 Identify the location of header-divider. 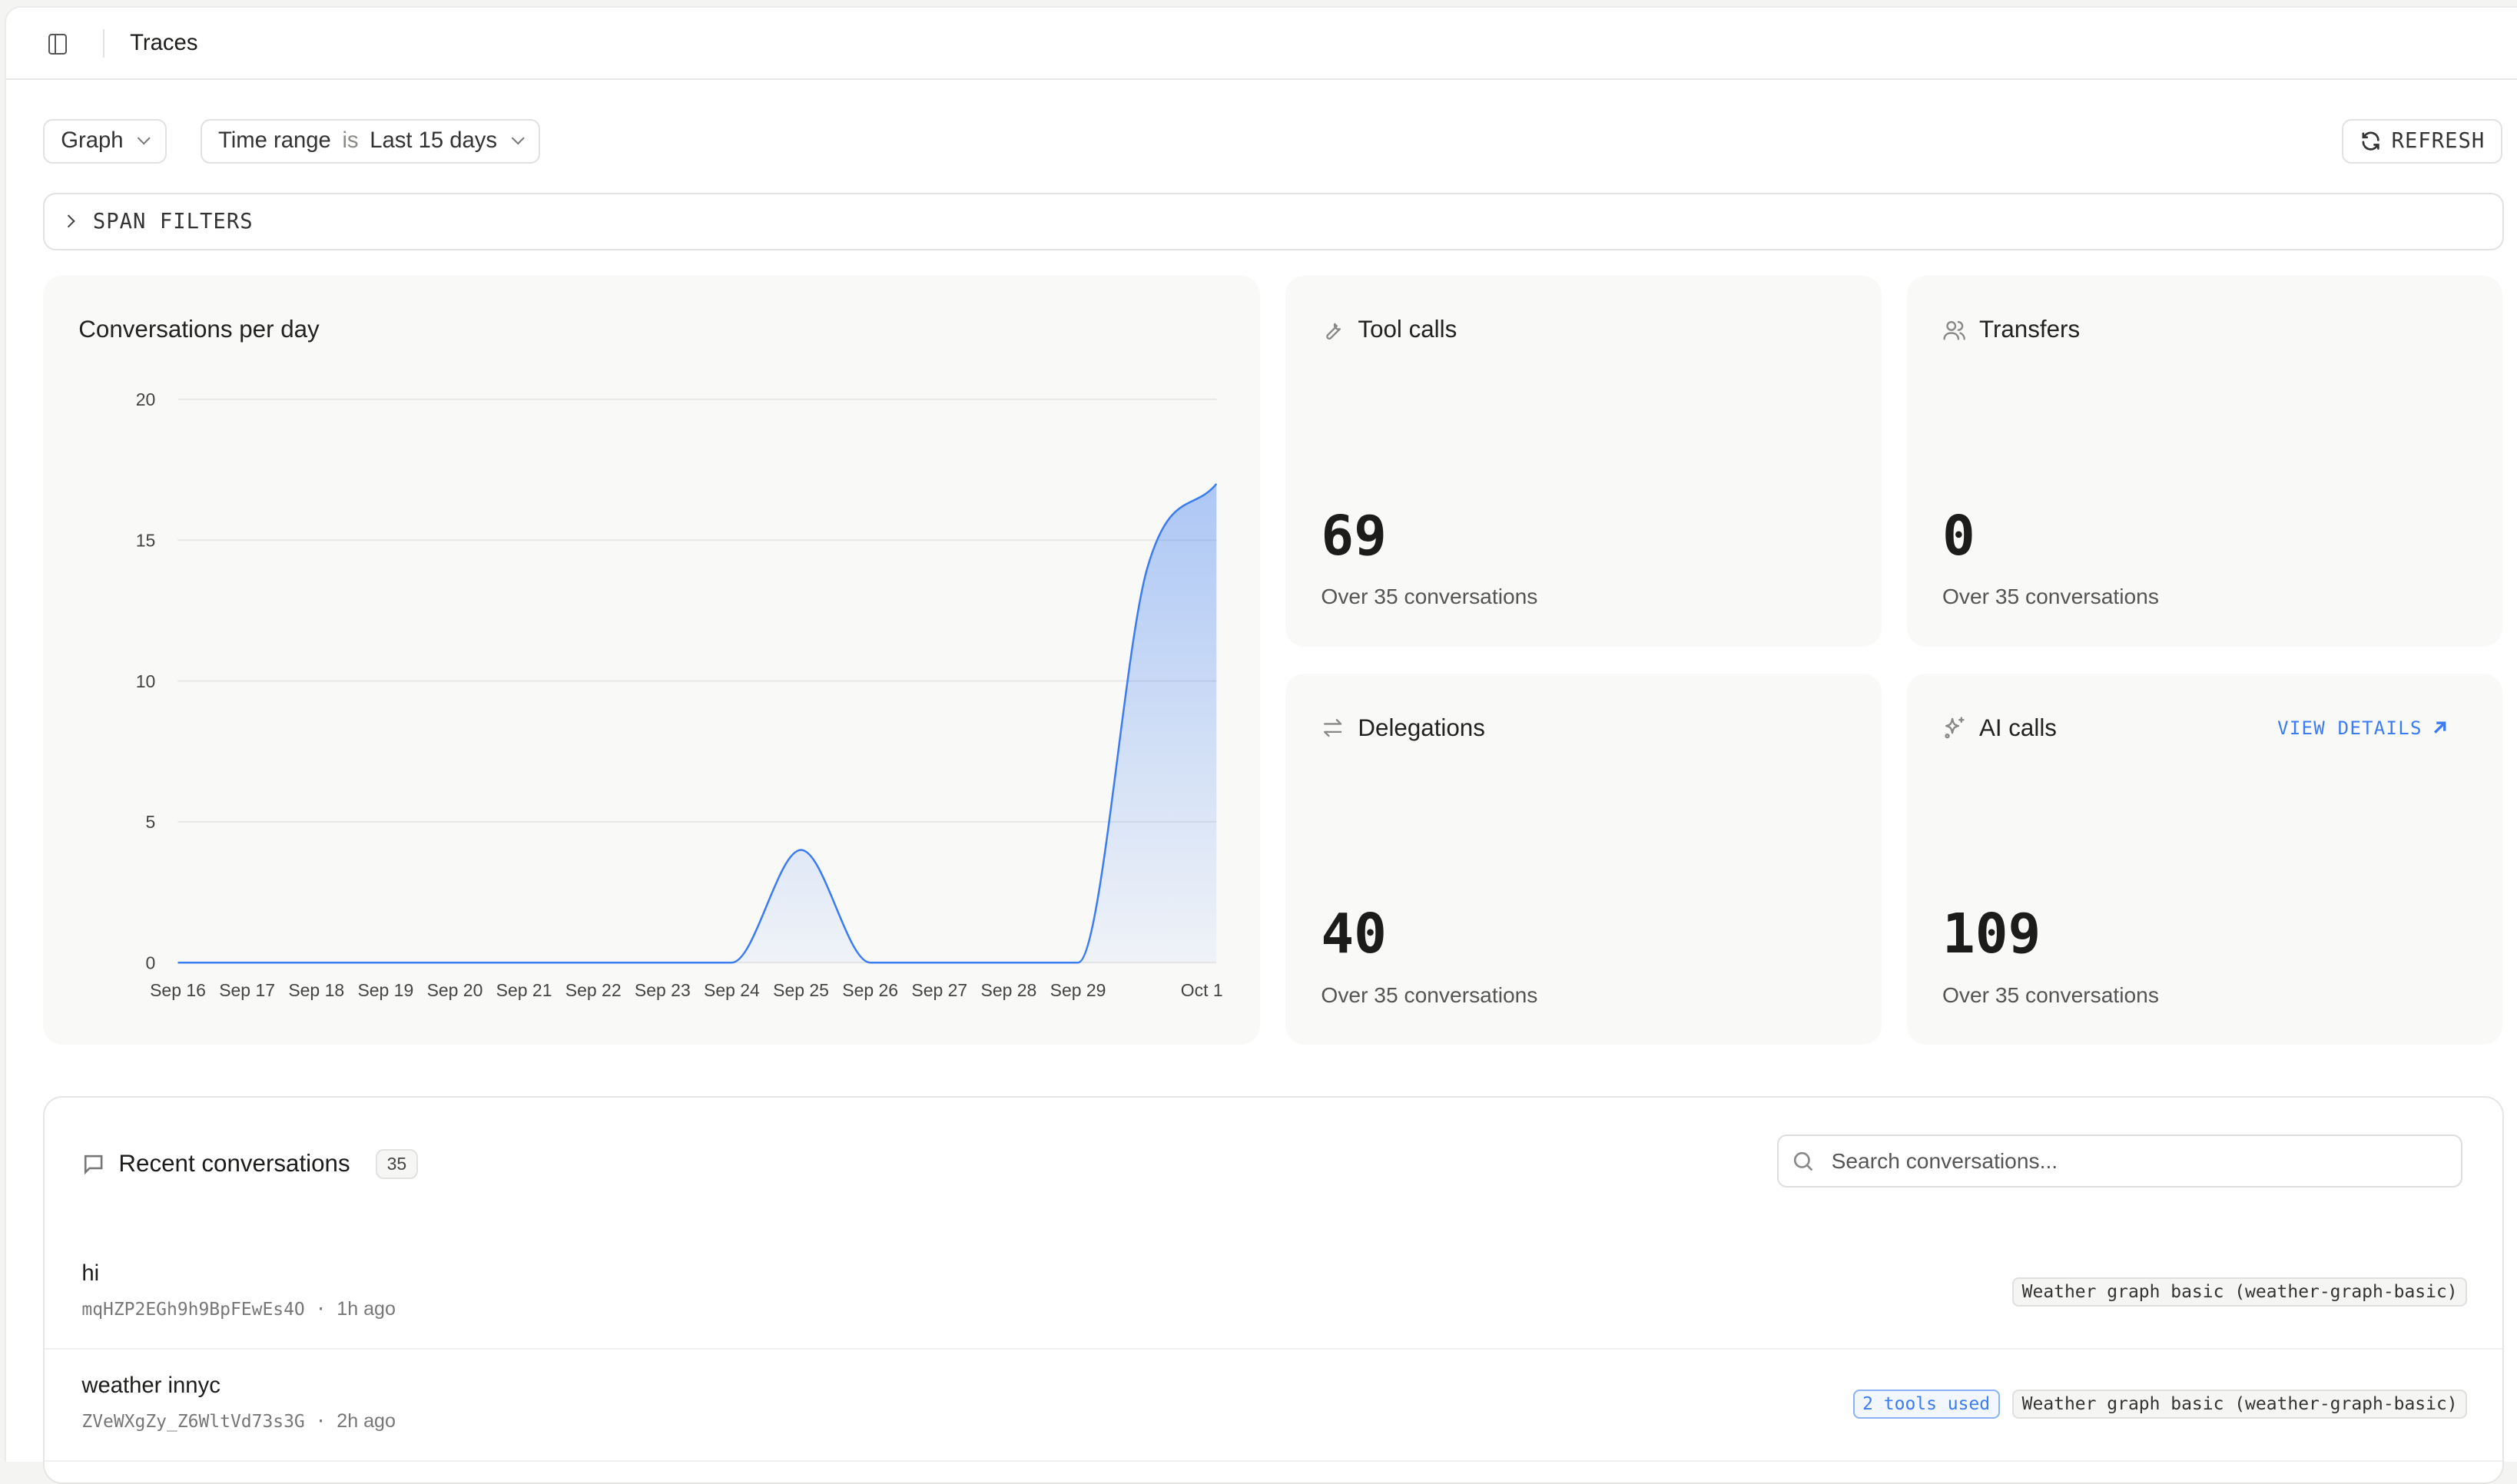
(103, 43).